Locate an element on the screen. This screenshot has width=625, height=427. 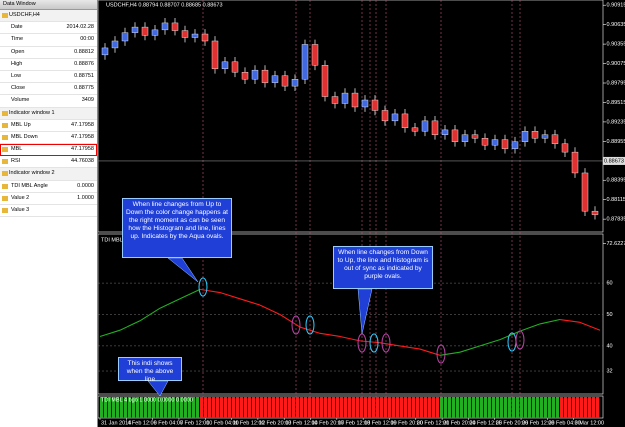
date-label: 25 Feb 20:00 is located at coordinates (512, 423).